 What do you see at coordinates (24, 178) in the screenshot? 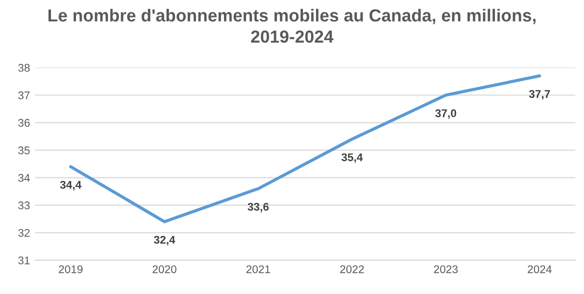
I see `y-tick-label: 34` at bounding box center [24, 178].